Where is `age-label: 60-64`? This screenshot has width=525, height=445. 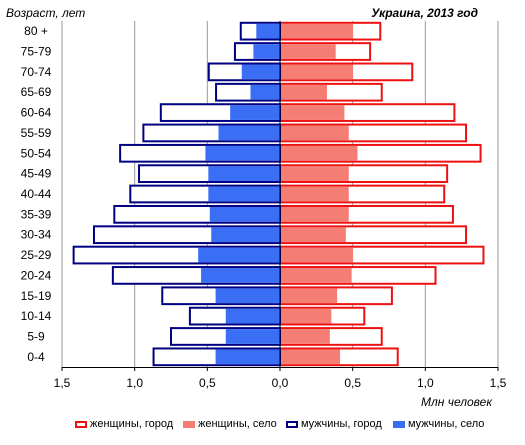 age-label: 60-64 is located at coordinates (36, 113).